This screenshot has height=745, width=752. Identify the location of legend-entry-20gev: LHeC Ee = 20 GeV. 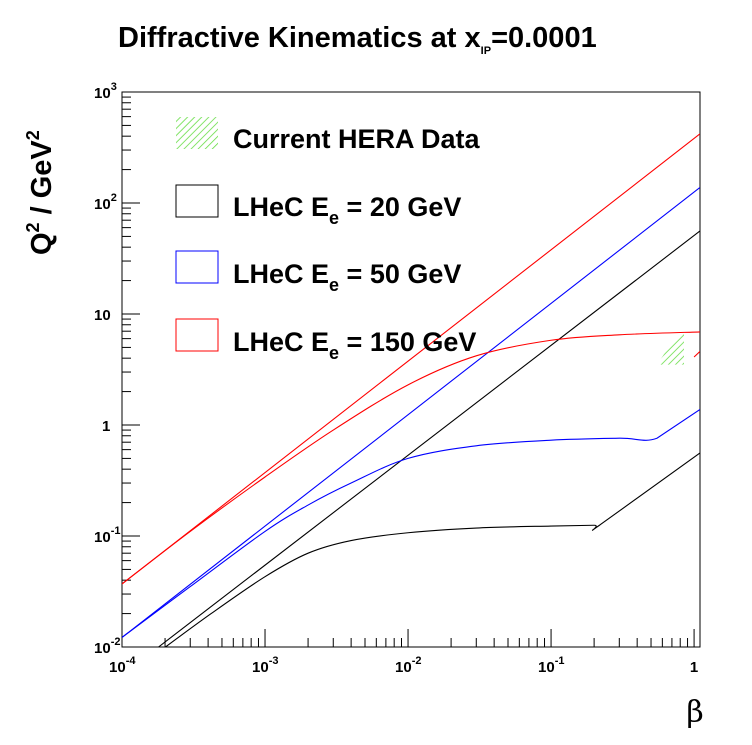
(318, 206).